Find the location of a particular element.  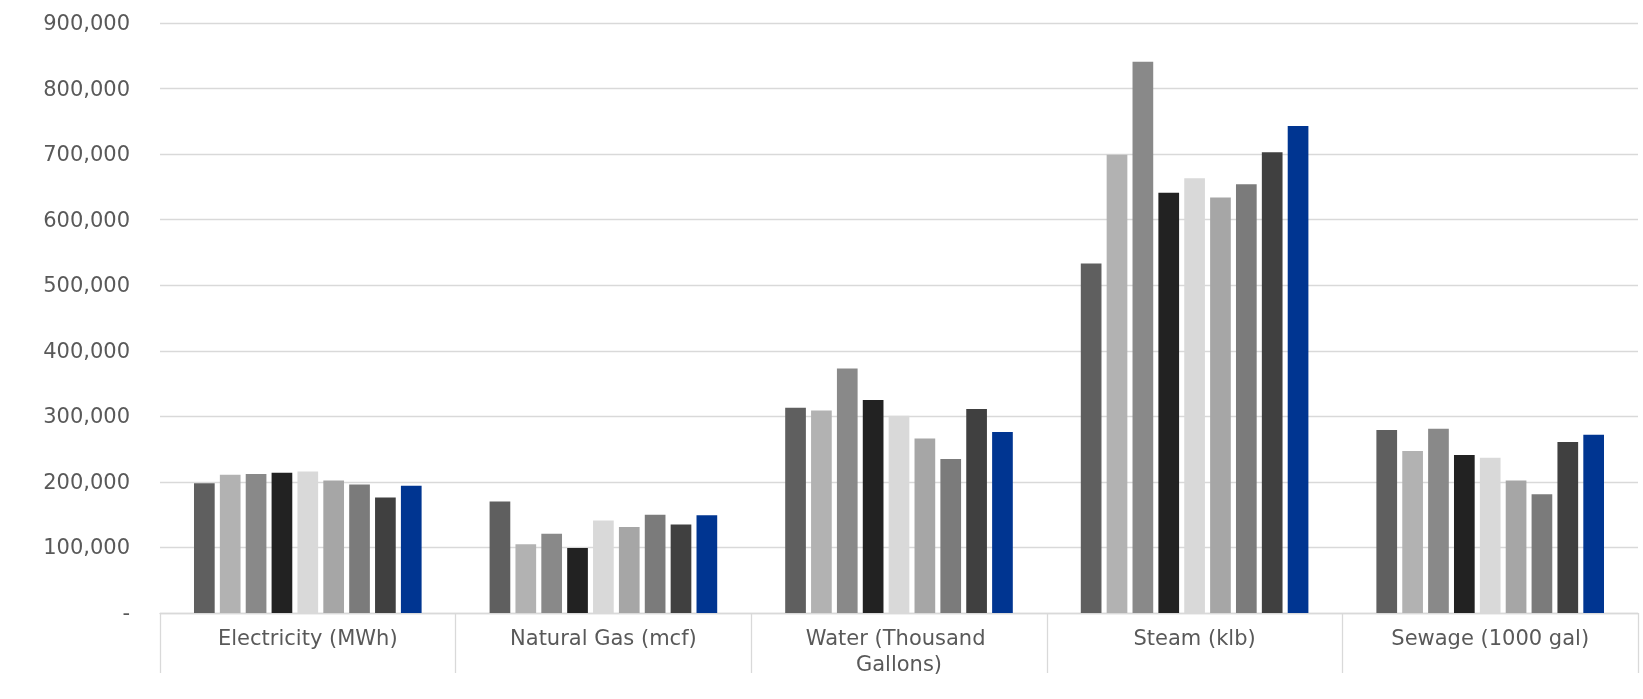

y-tick-label: 400,000 is located at coordinates (86, 350).